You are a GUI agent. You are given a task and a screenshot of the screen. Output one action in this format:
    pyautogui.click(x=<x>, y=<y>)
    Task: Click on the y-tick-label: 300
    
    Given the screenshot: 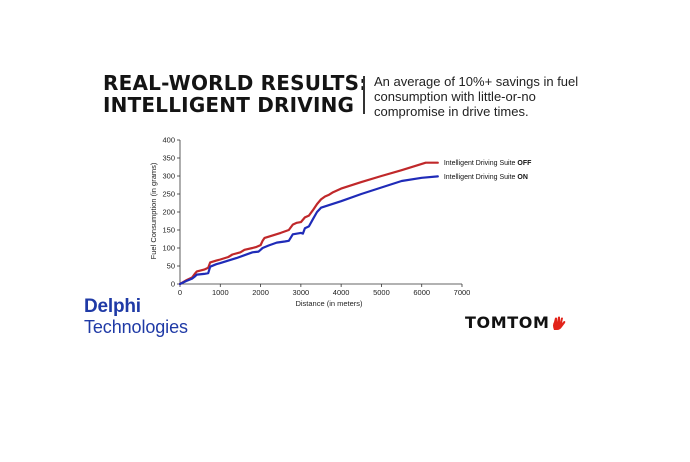 What is the action you would take?
    pyautogui.click(x=168, y=176)
    